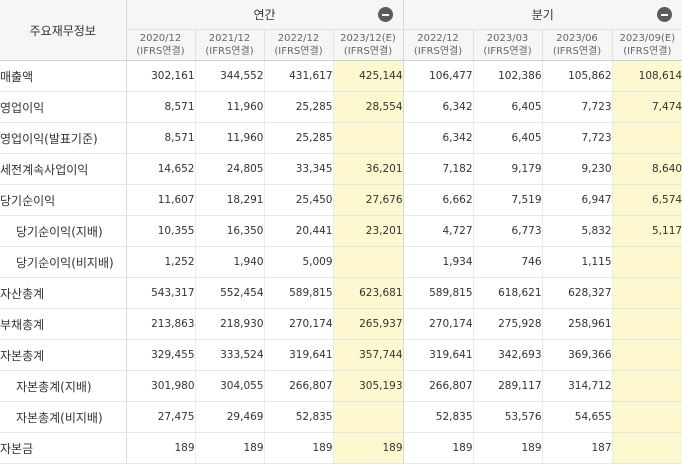  I want to click on value-cell: 305,193, so click(368, 386).